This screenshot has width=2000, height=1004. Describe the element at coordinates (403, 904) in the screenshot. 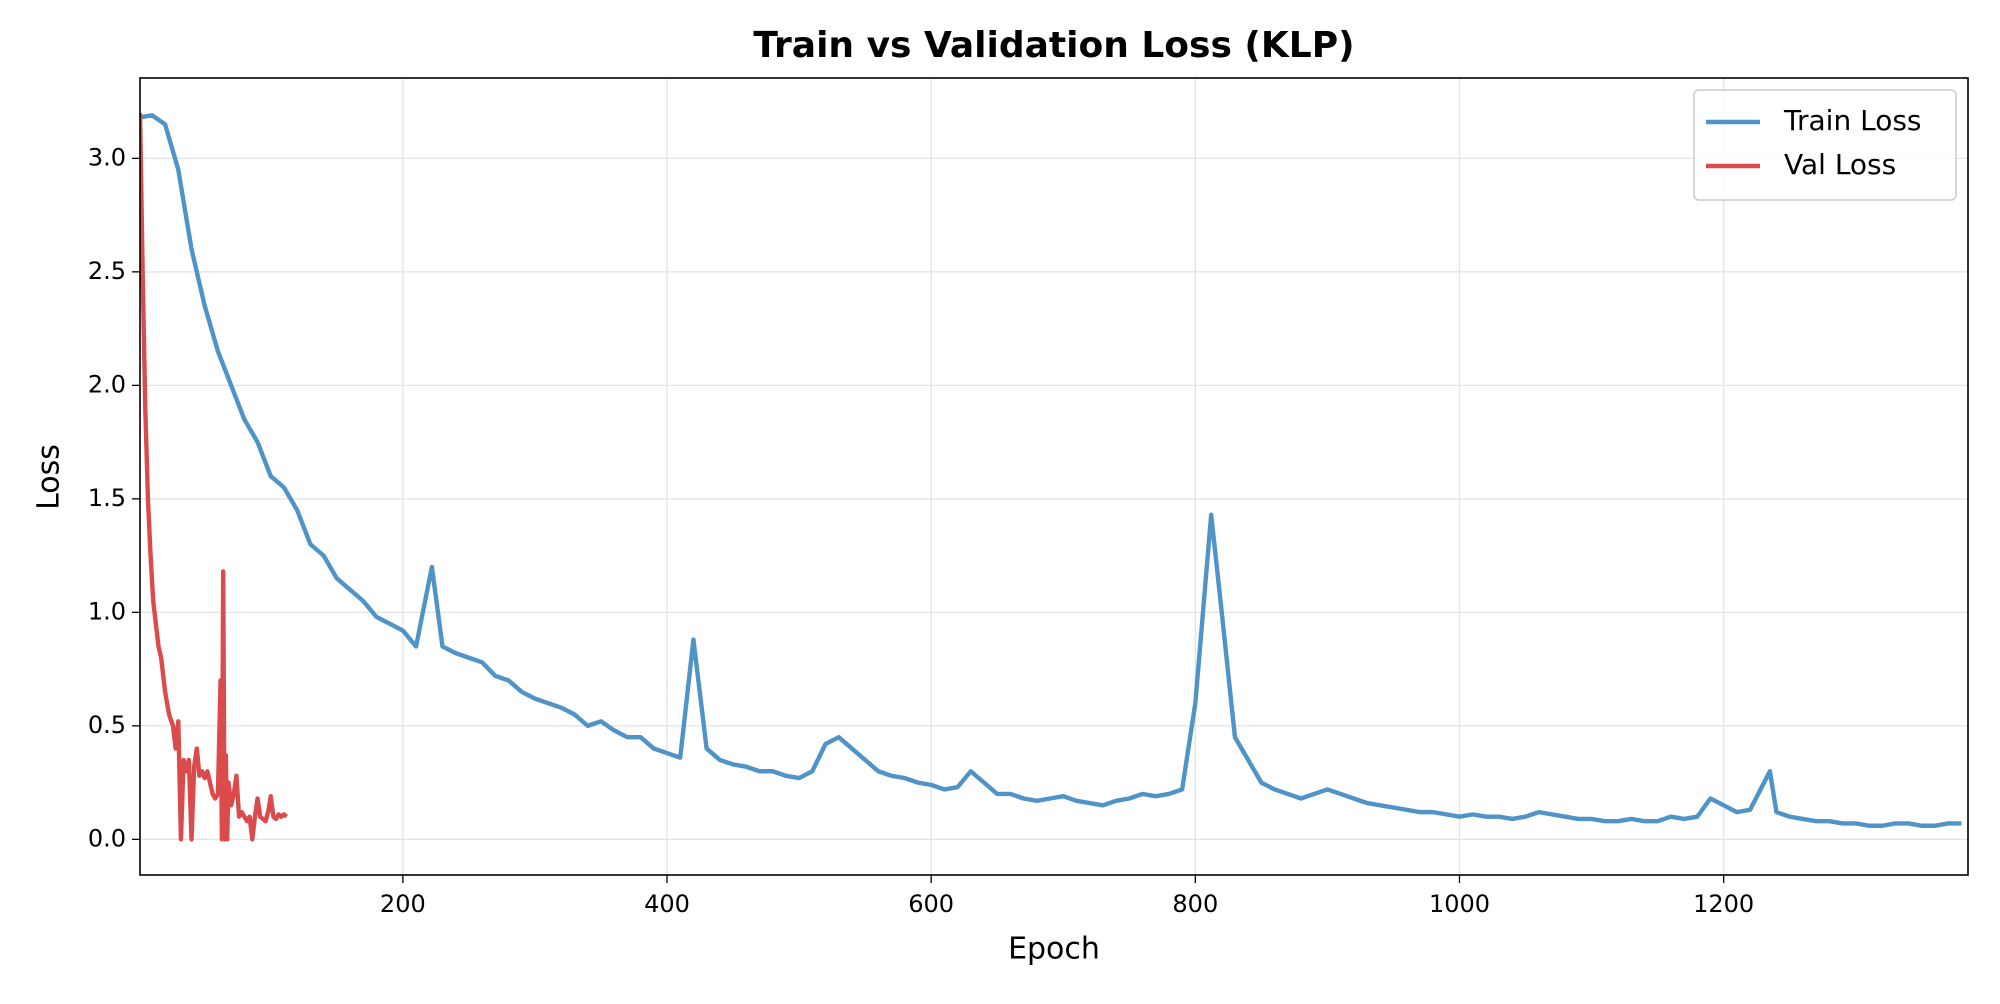

I see `x-tick-label: 200` at that location.